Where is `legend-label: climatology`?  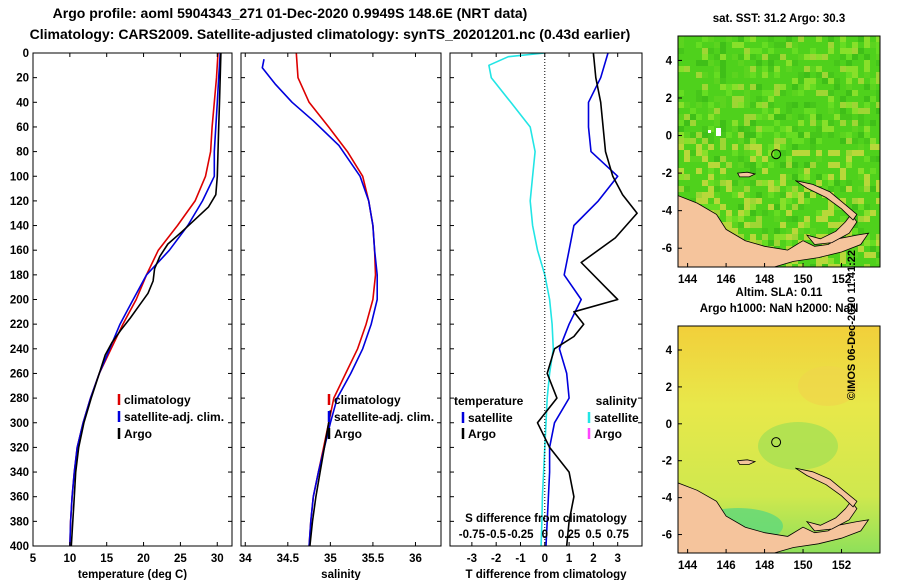
legend-label: climatology is located at coordinates (157, 400).